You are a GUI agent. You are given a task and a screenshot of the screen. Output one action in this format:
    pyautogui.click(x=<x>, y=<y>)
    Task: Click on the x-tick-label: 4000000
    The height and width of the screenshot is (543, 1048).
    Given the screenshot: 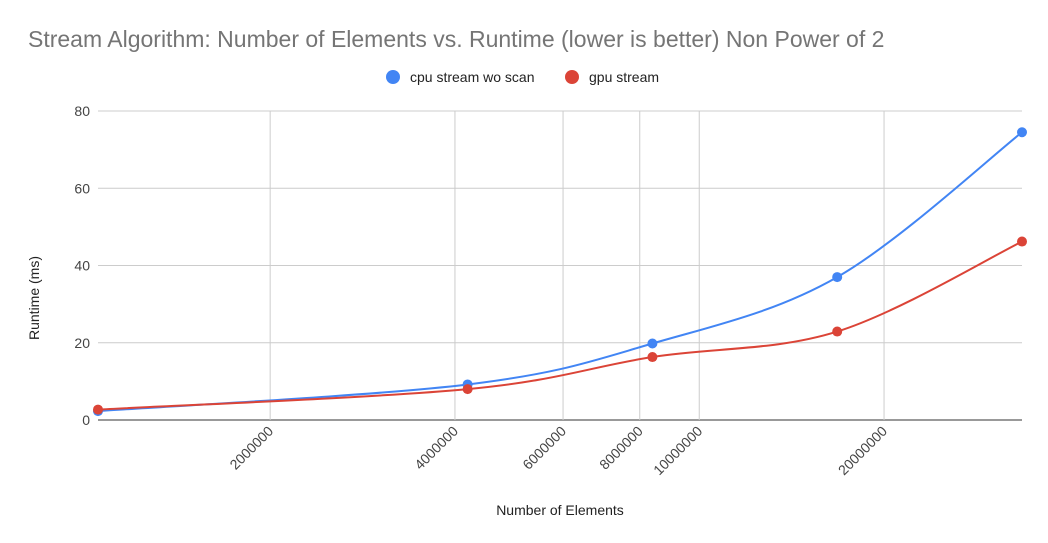 What is the action you would take?
    pyautogui.click(x=436, y=448)
    